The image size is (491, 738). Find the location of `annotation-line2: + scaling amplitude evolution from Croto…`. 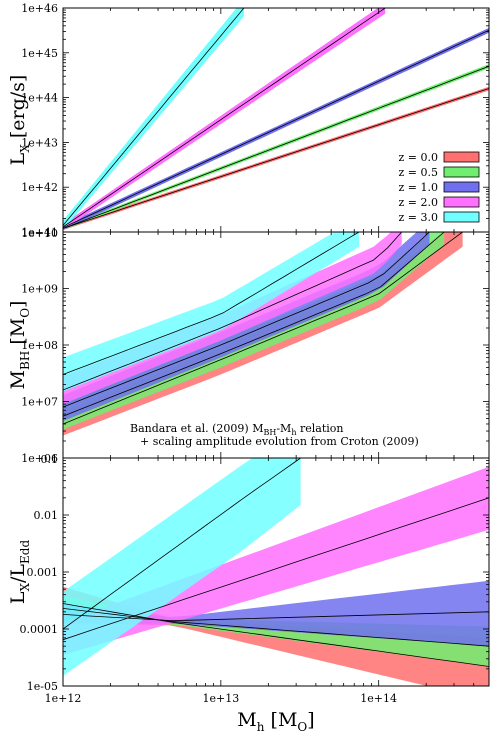

annotation-line2: + scaling amplitude evolution from Croto… is located at coordinates (279, 441).